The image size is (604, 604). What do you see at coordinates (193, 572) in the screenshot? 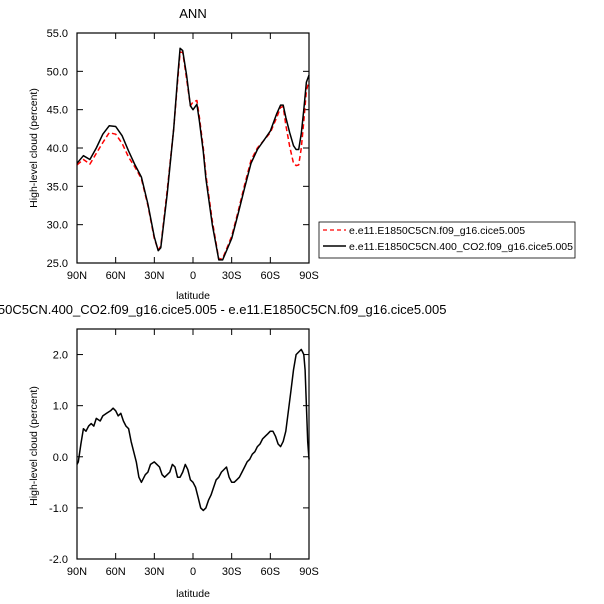
I see `bottom-x-tick-label: 0` at bounding box center [193, 572].